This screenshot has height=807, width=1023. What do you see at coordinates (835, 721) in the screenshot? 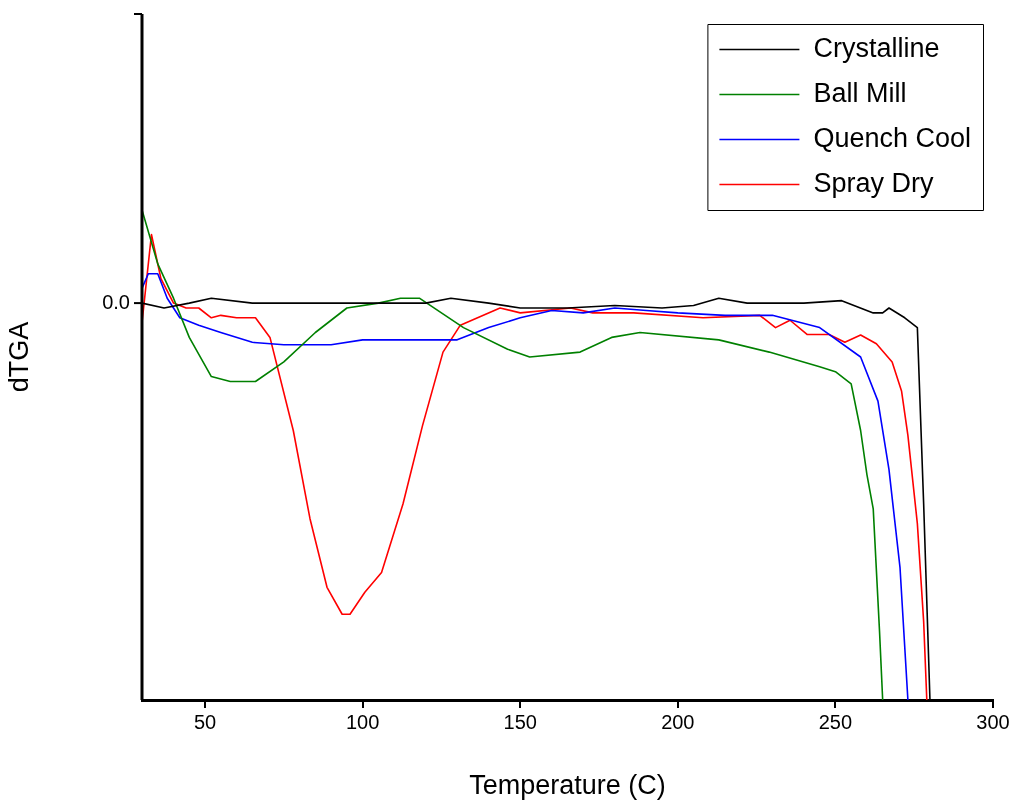
I see `x-tick-label: 250` at bounding box center [835, 721].